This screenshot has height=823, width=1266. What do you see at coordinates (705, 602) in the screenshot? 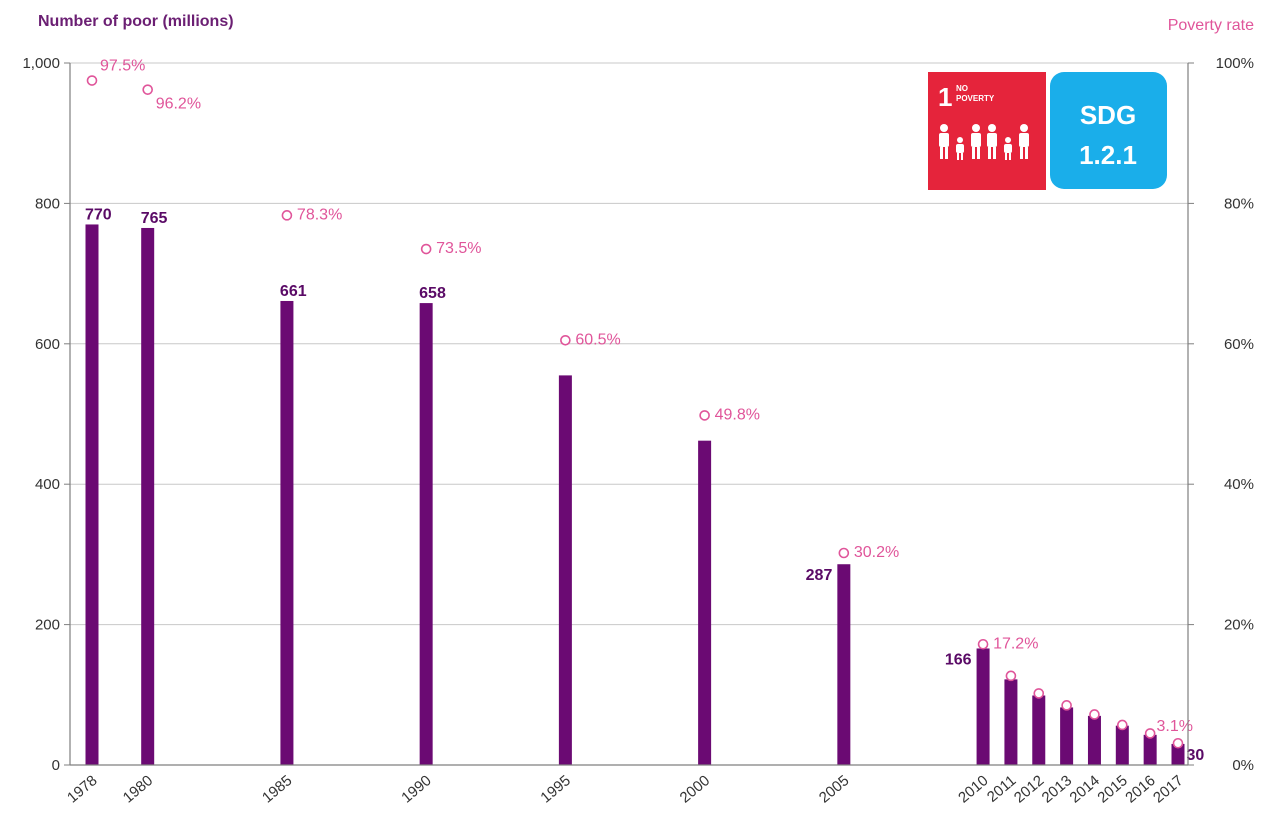
I see `bar-2000` at bounding box center [705, 602].